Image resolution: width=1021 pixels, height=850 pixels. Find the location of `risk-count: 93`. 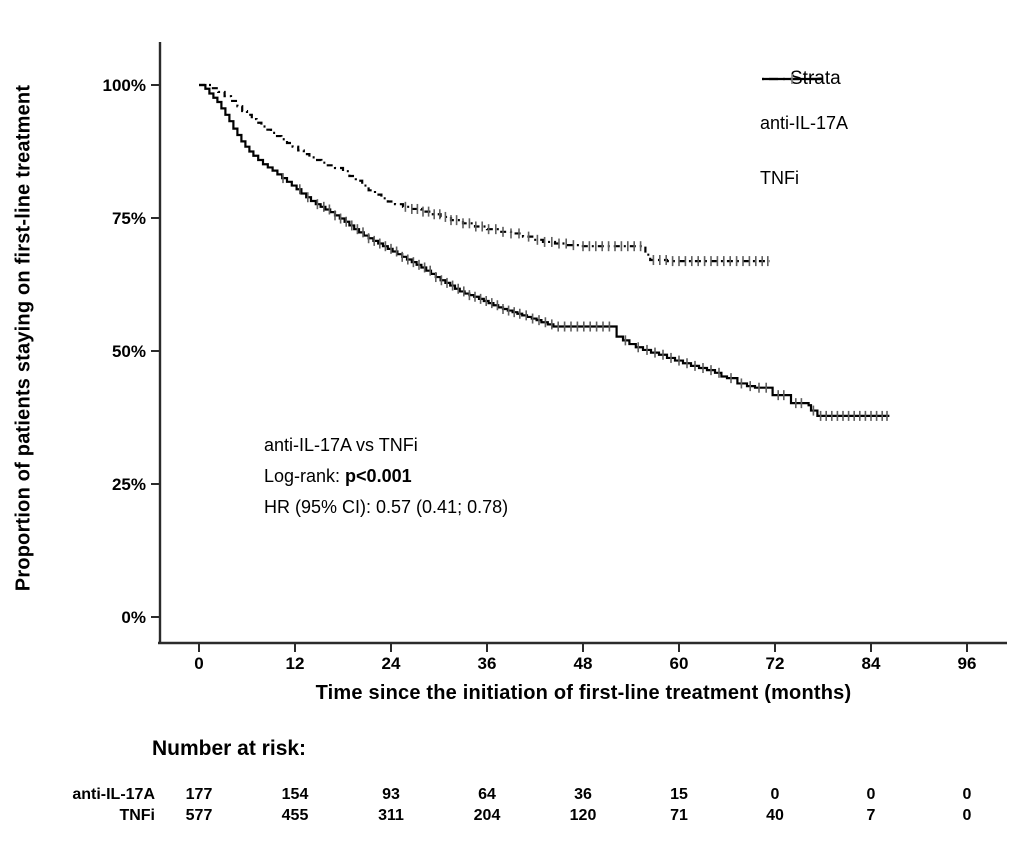

risk-count: 93 is located at coordinates (391, 794).